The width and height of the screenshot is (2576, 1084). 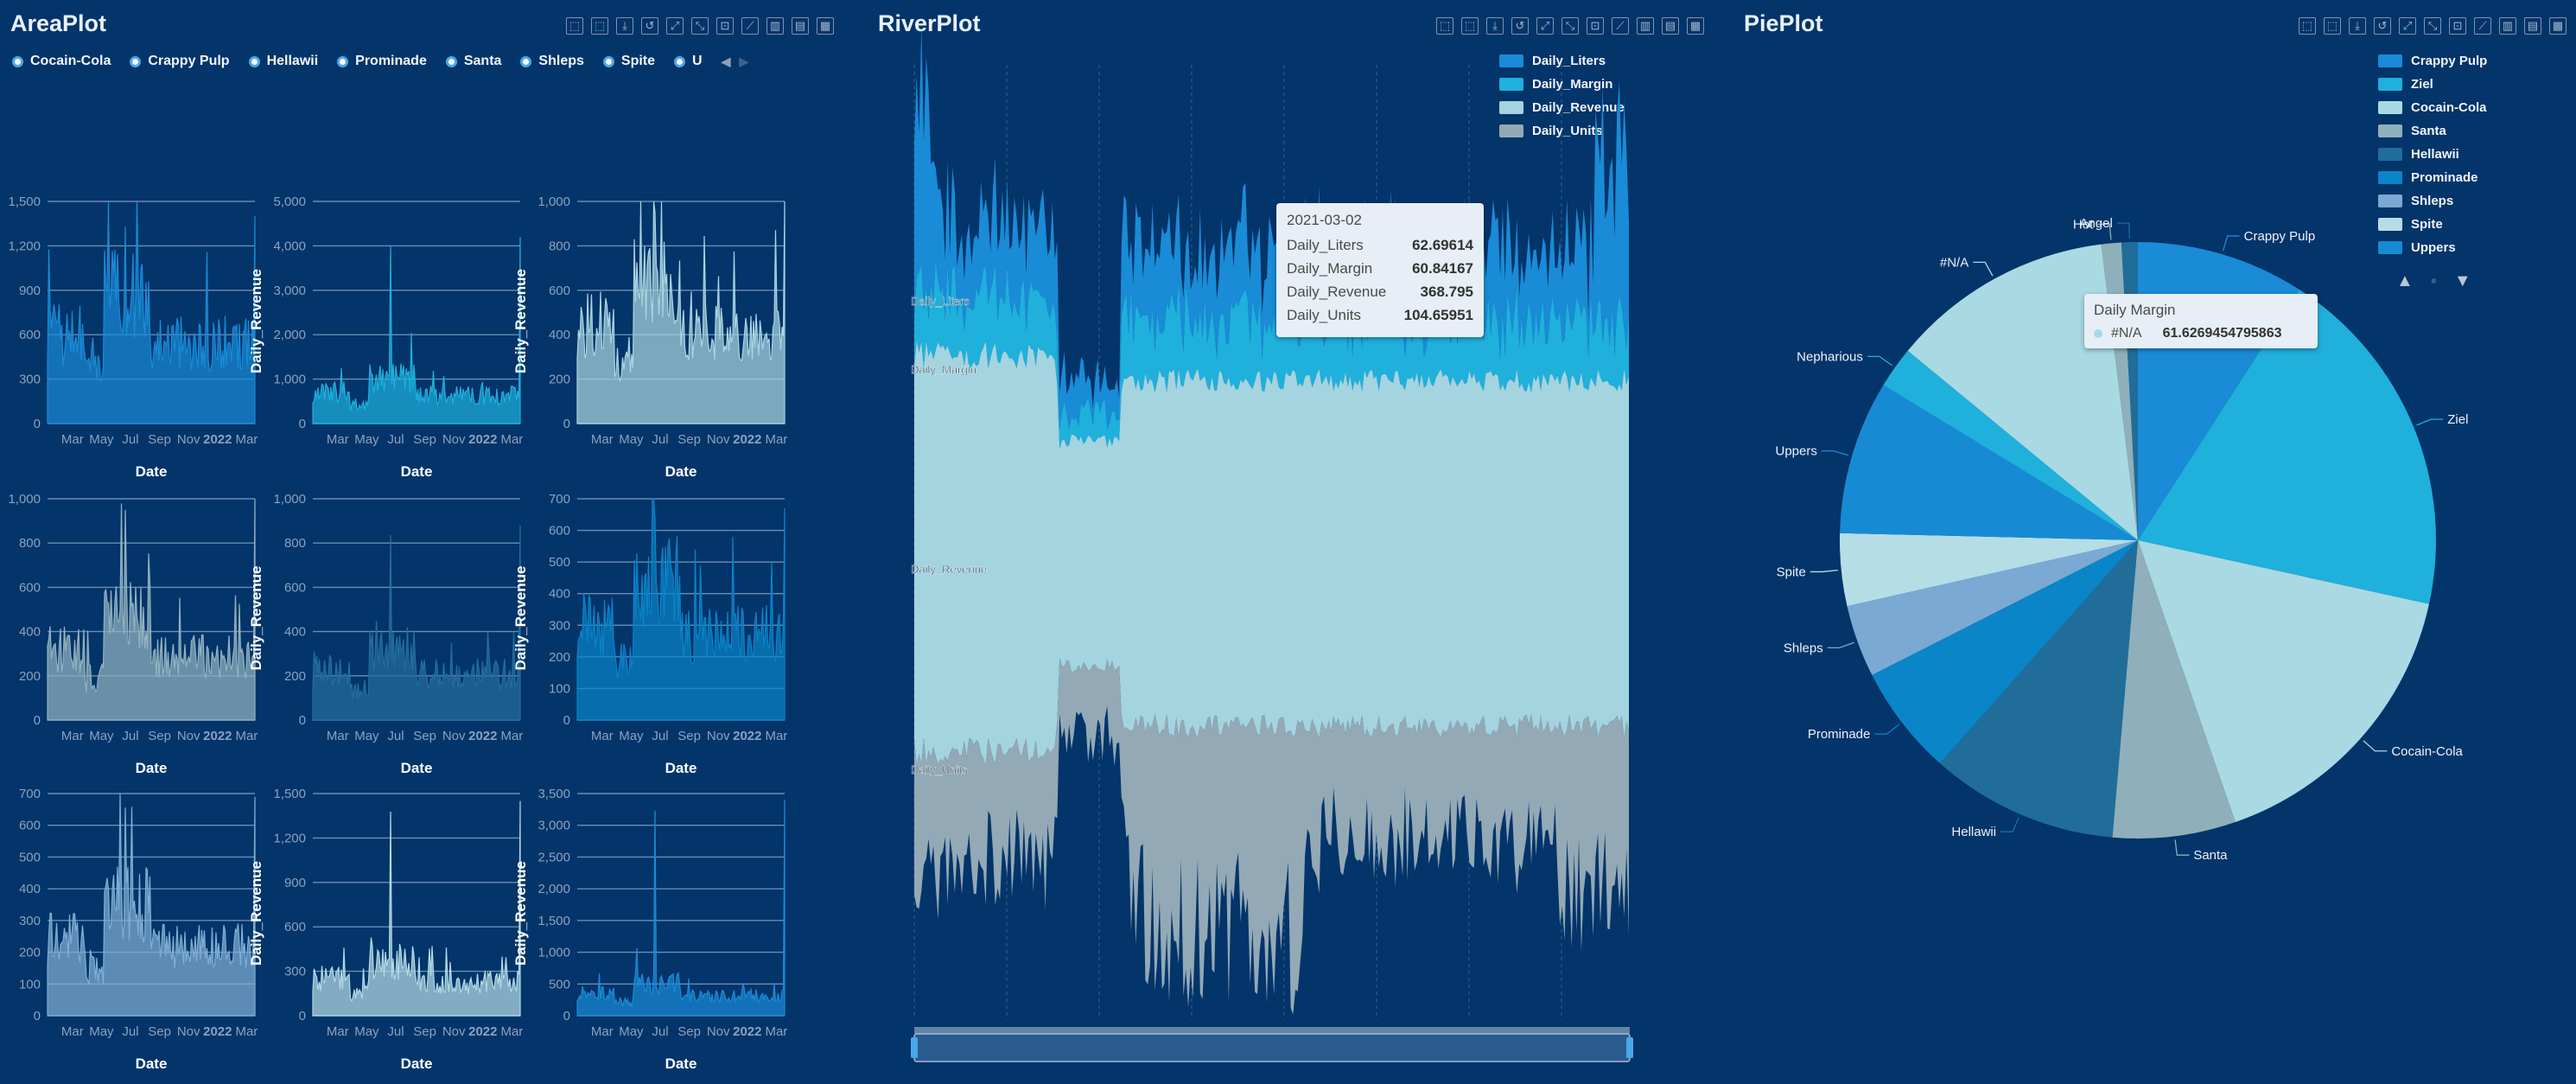 What do you see at coordinates (1438, 315) in the screenshot?
I see `tooltip-series-value: 104.65951` at bounding box center [1438, 315].